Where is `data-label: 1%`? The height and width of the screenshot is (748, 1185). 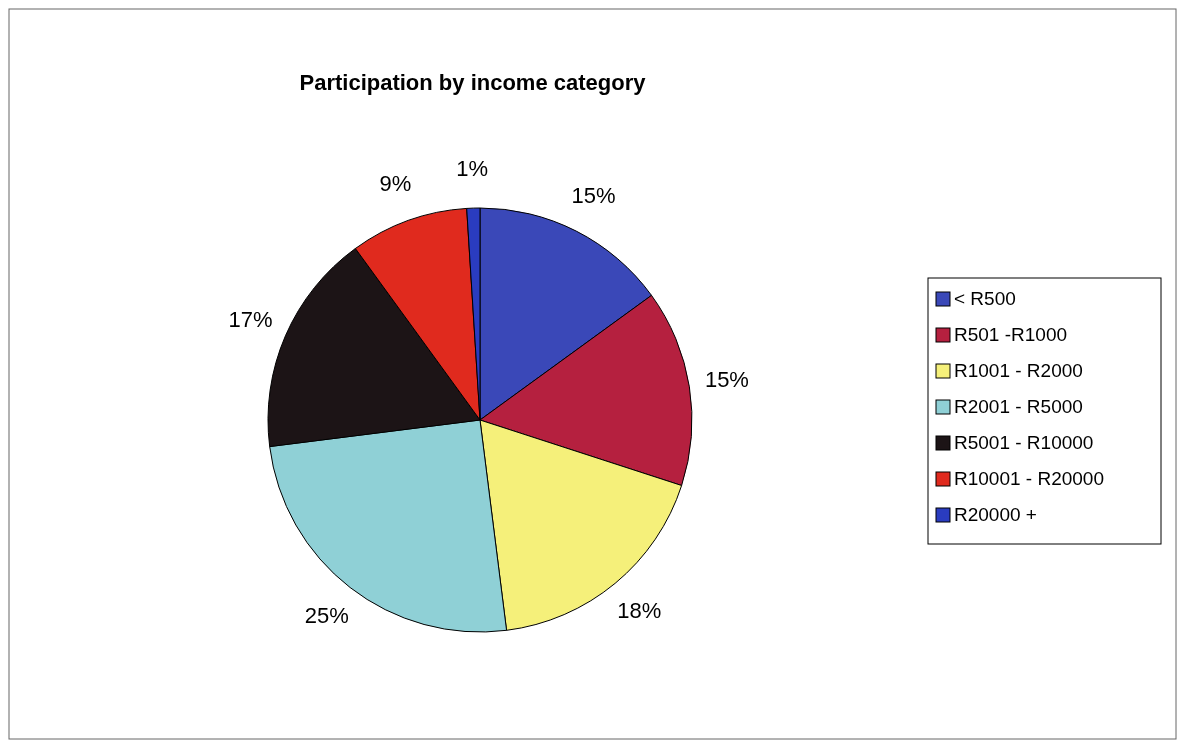 data-label: 1% is located at coordinates (472, 168).